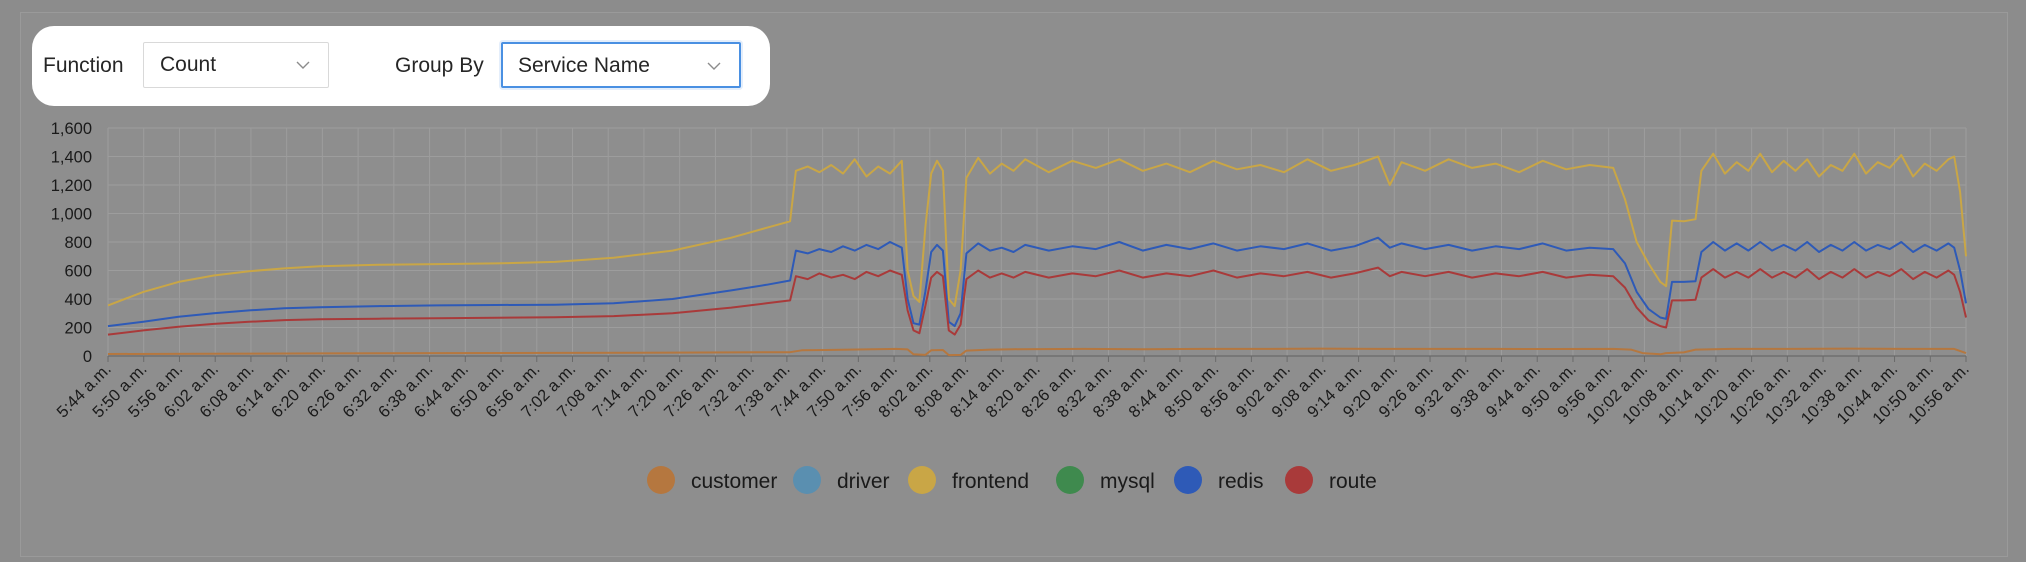 The width and height of the screenshot is (2026, 562). Describe the element at coordinates (78, 243) in the screenshot. I see `y-tick-label: 800` at that location.